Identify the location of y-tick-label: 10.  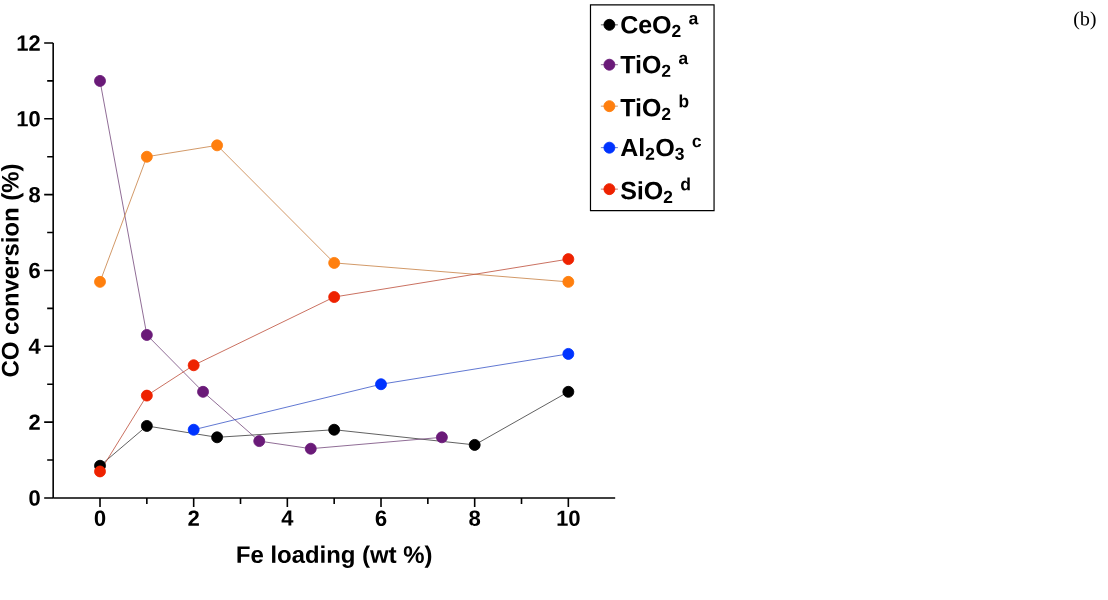
(28, 119).